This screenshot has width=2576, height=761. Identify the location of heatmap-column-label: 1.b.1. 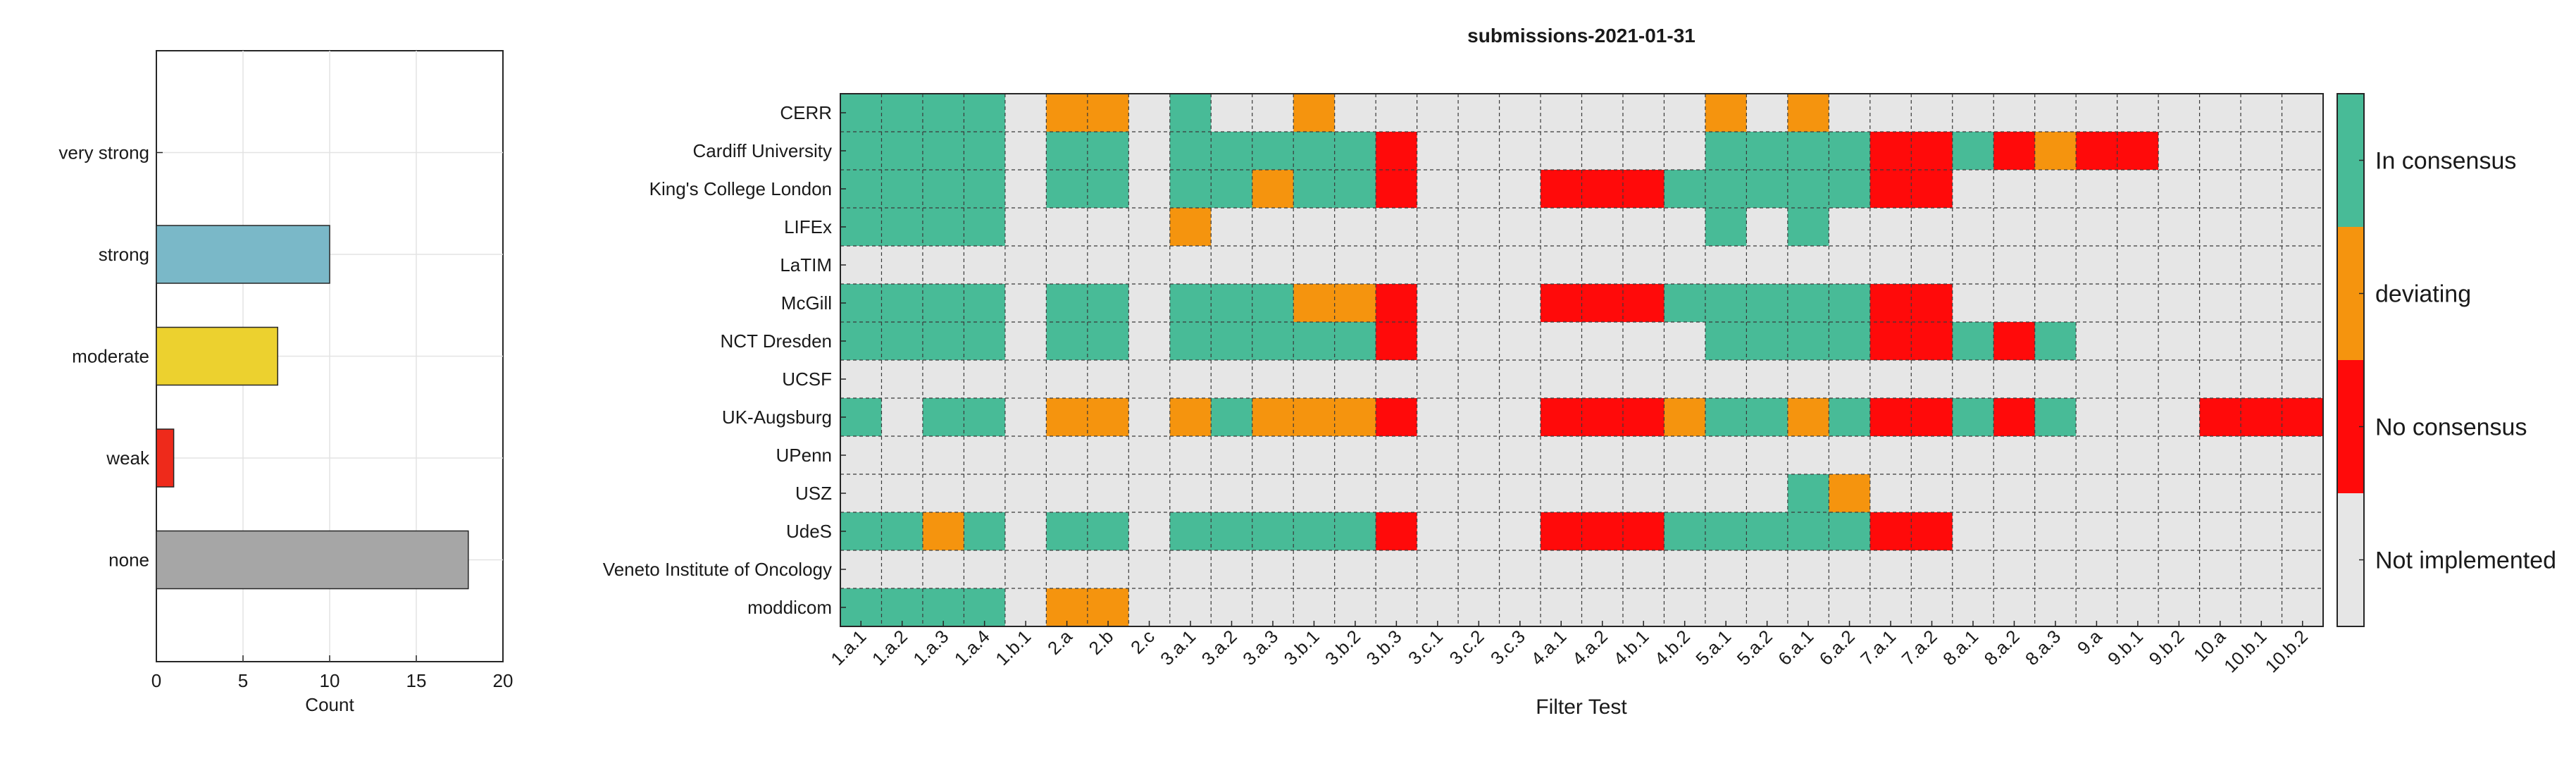
(1013, 647).